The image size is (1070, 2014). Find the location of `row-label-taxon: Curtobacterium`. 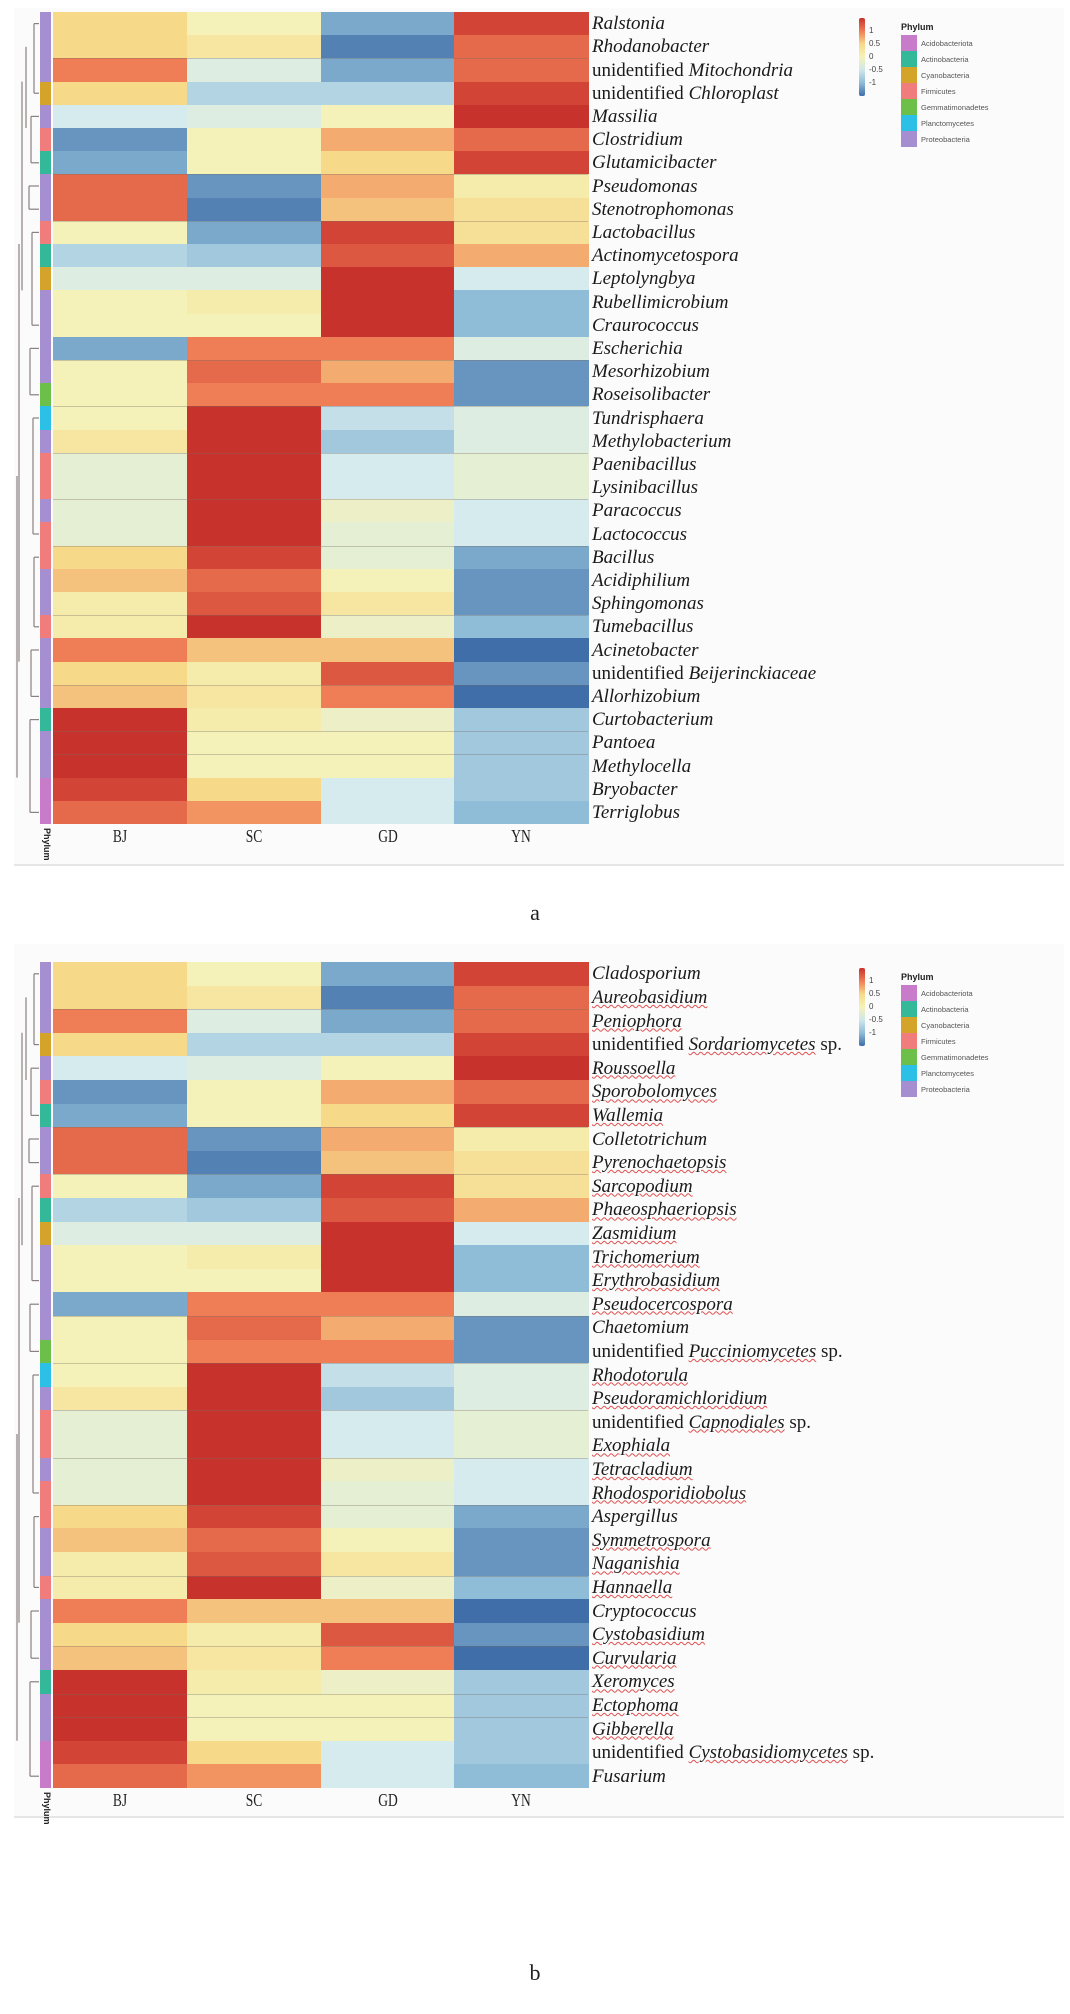

row-label-taxon: Curtobacterium is located at coordinates (653, 720).